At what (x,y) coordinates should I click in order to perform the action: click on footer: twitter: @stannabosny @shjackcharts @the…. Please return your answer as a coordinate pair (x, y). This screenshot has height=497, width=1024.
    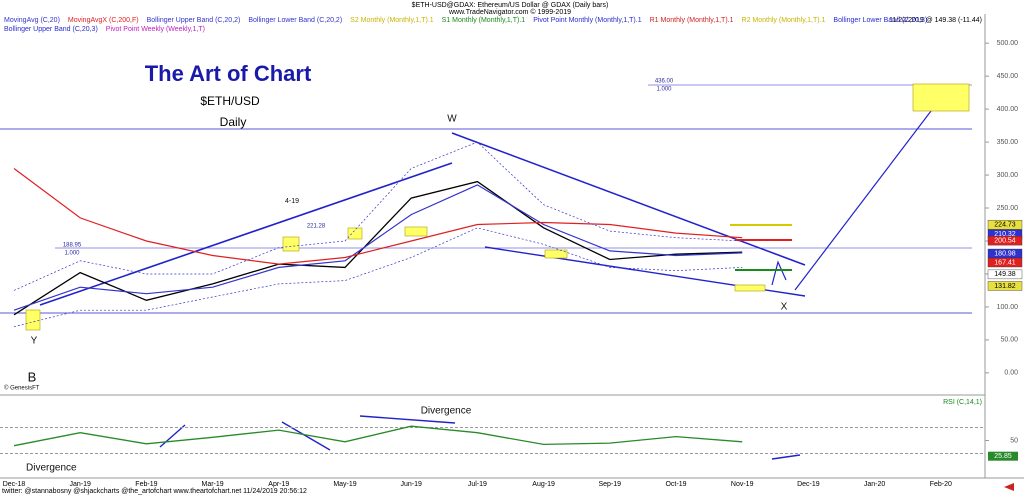
    Looking at the image, I should click on (154, 491).